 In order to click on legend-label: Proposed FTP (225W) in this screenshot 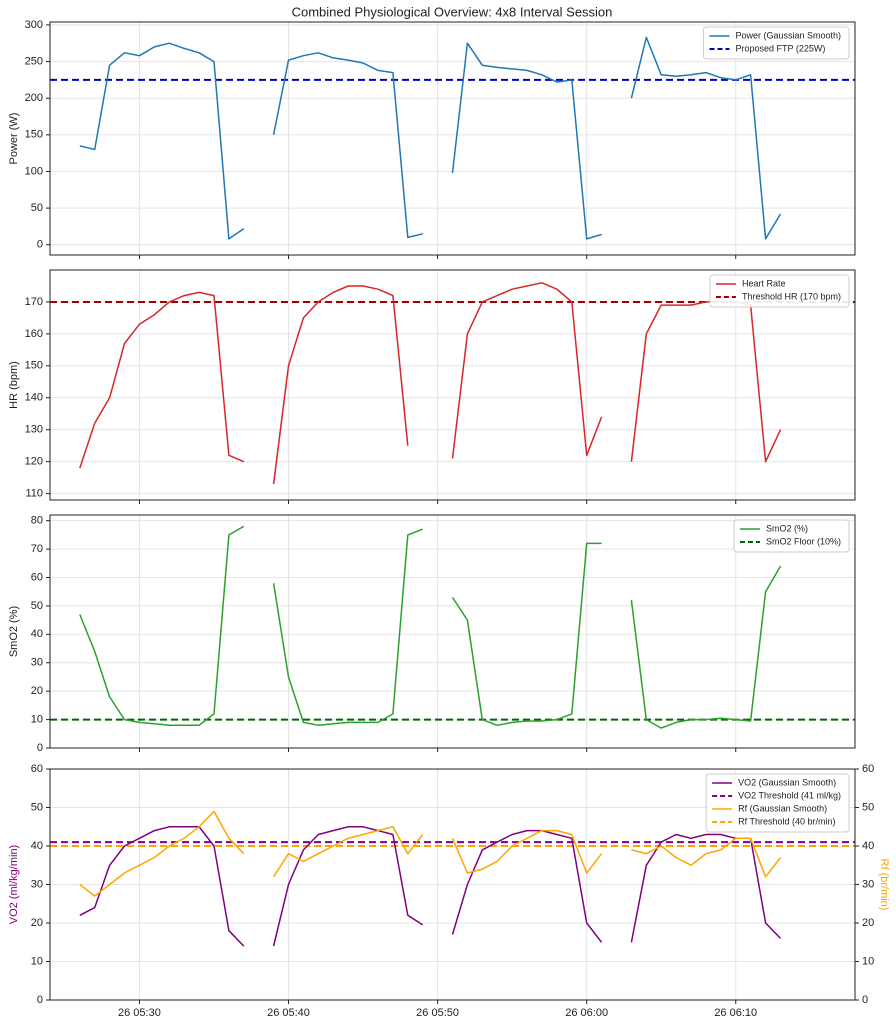, I will do `click(780, 48)`.